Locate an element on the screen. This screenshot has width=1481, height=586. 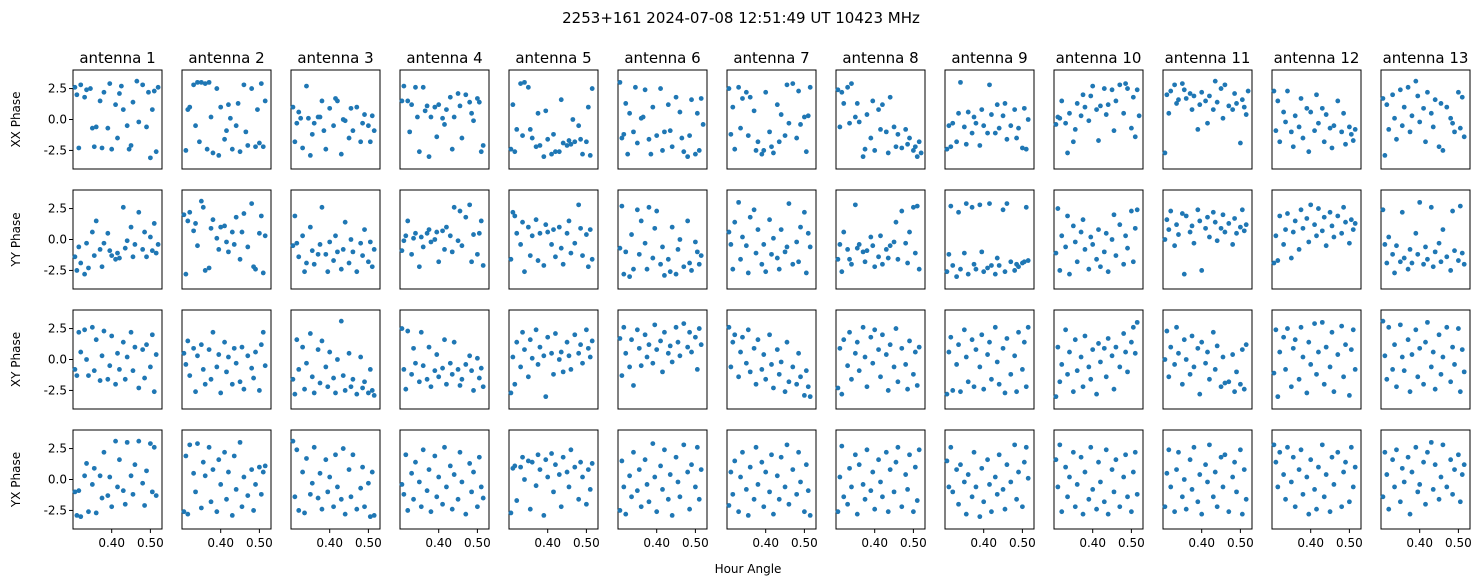
subplot is located at coordinates (662, 239).